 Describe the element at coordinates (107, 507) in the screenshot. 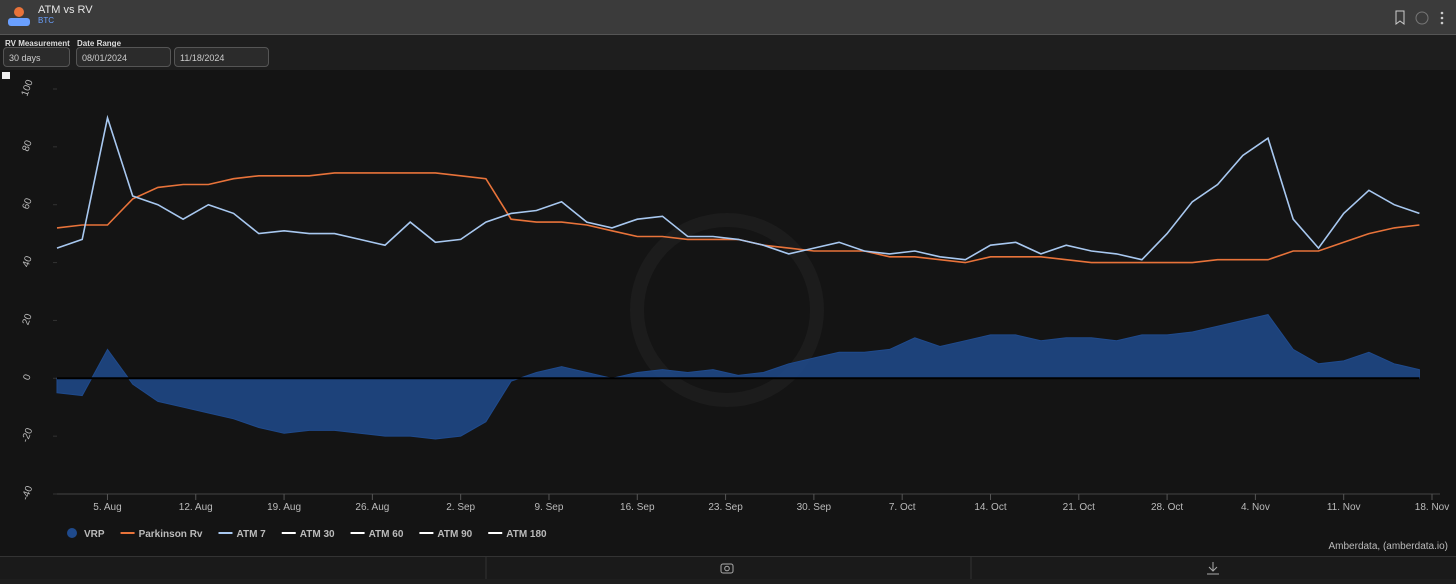

I see `x-tick-label: 5. Aug` at that location.